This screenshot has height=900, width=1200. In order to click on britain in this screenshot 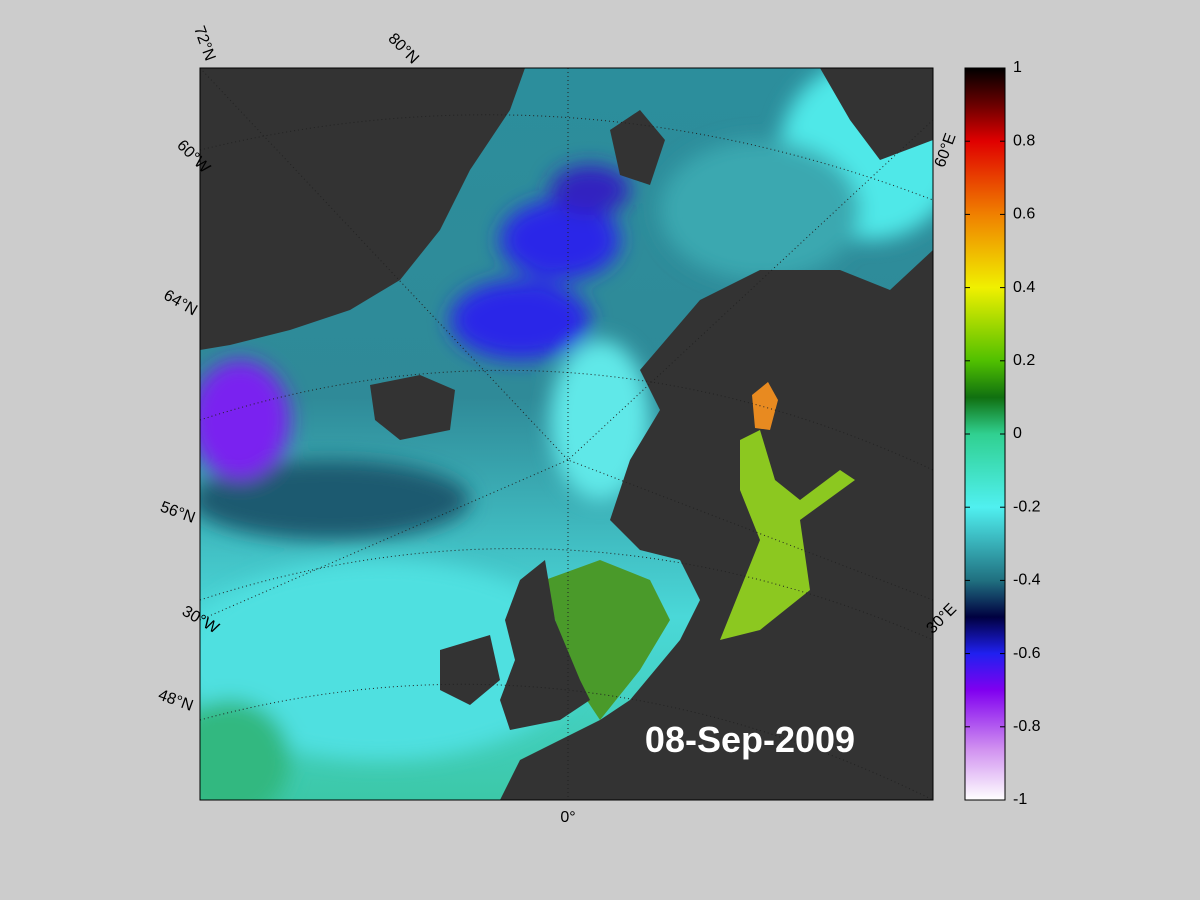, I will do `click(545, 645)`.